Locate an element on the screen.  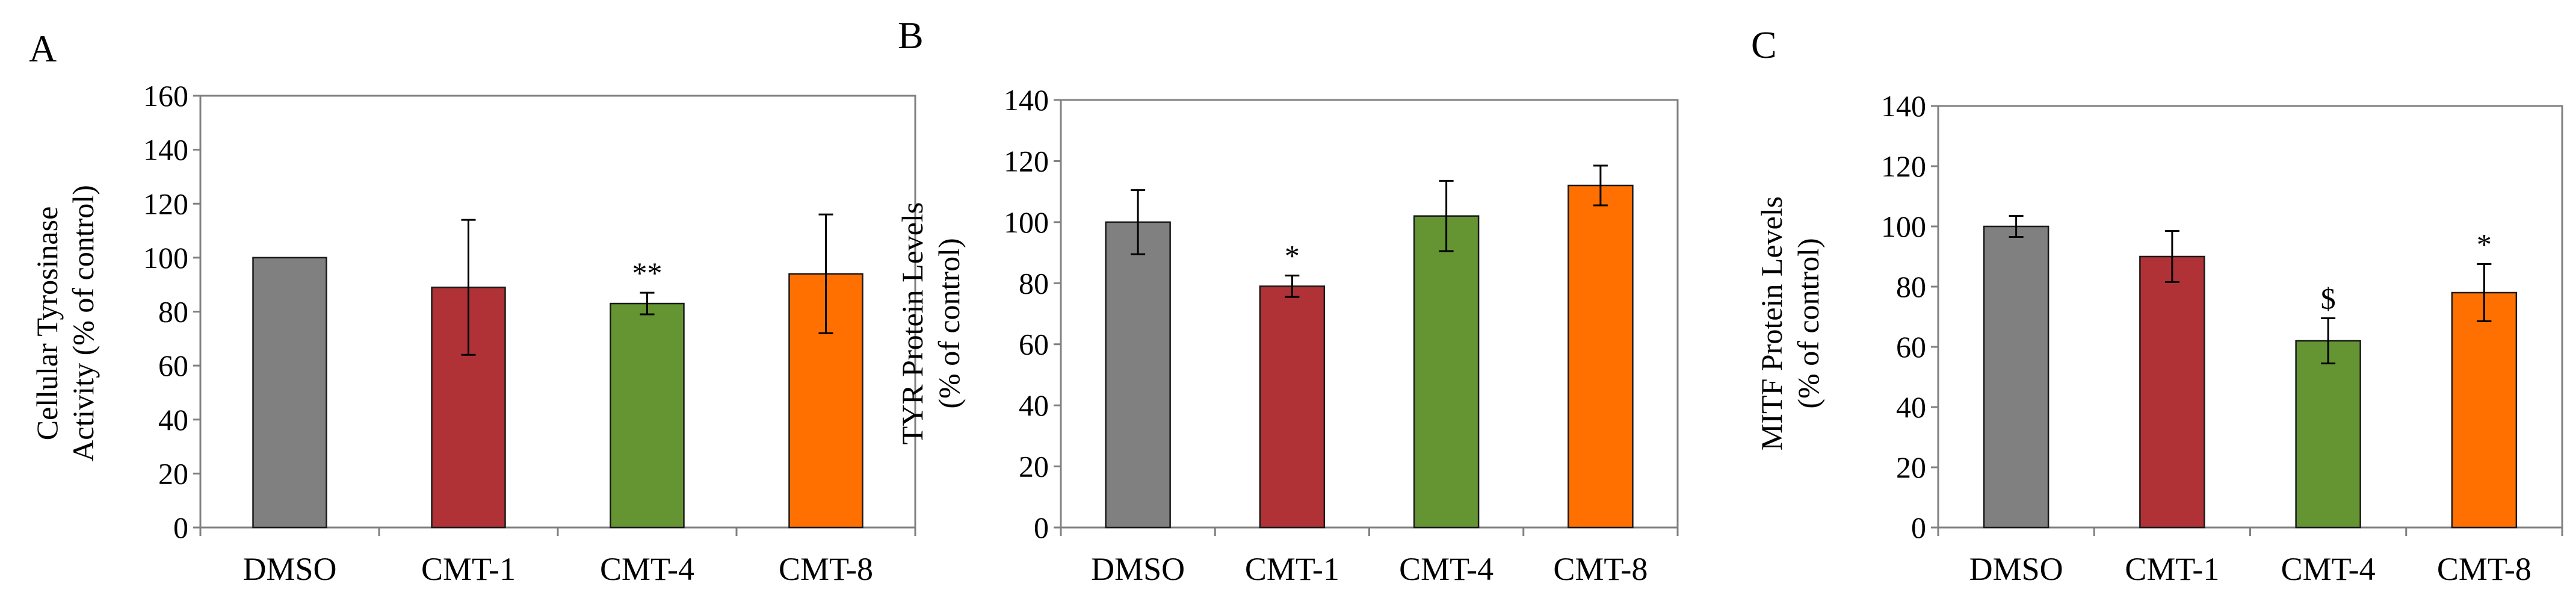
y-axis-title-b: TYR Protein Levels (% of control) is located at coordinates (930, 323).